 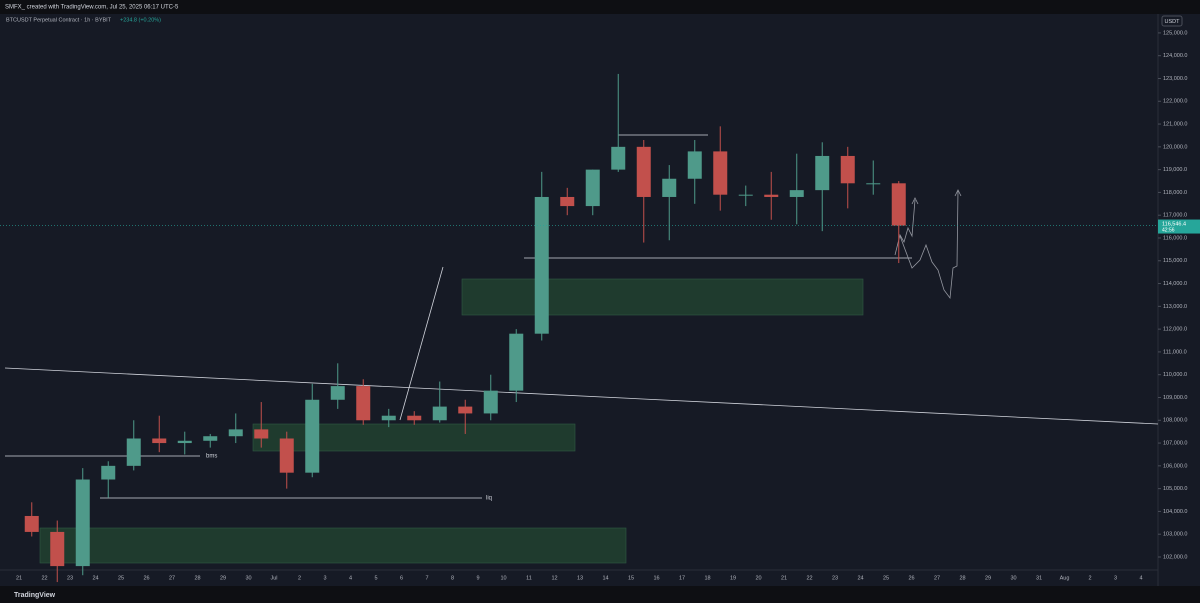 What do you see at coordinates (223, 578) in the screenshot?
I see `x-tick-label: 29` at bounding box center [223, 578].